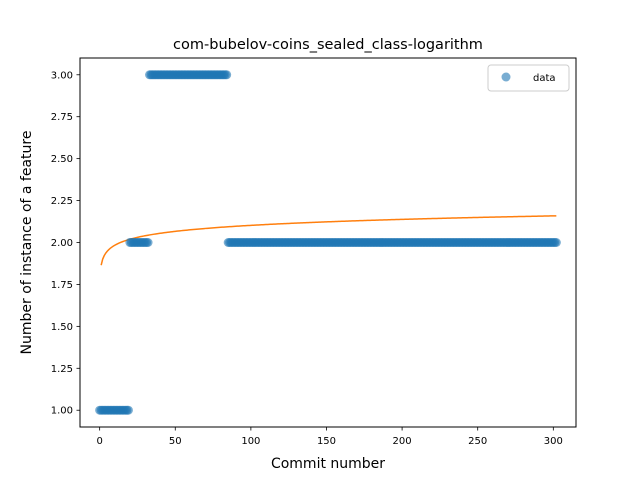 The image size is (640, 480). I want to click on y-tick-label: 1.75, so click(62, 285).